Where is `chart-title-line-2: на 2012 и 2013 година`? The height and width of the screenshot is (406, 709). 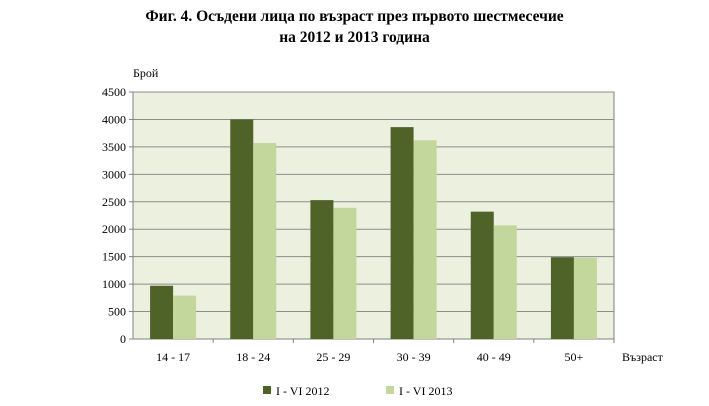 chart-title-line-2: на 2012 и 2013 година is located at coordinates (354, 37).